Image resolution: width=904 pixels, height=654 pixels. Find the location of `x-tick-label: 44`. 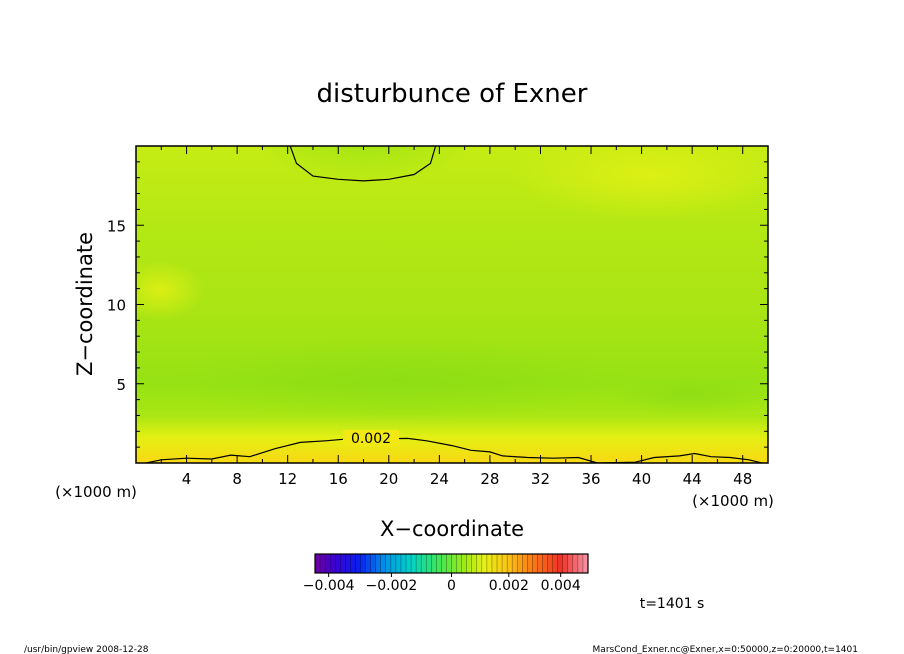

x-tick-label: 44 is located at coordinates (692, 479).